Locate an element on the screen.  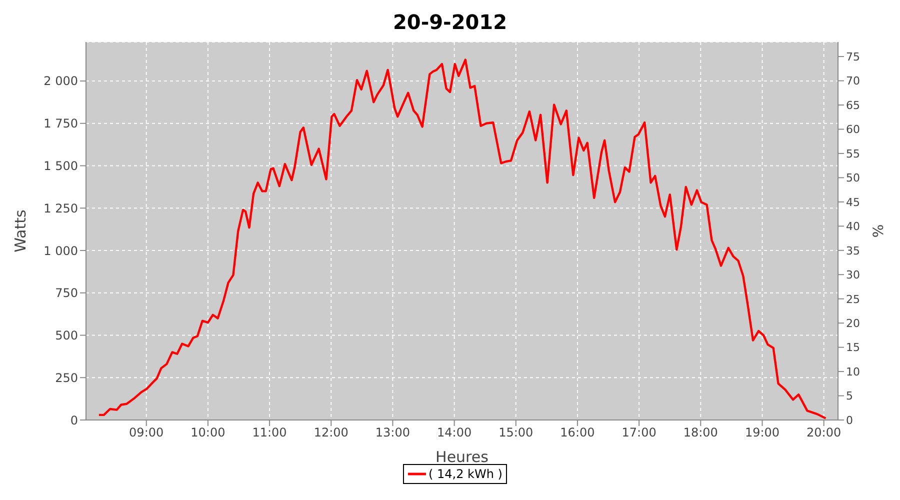
x-tick-label: 13:00 is located at coordinates (392, 433).